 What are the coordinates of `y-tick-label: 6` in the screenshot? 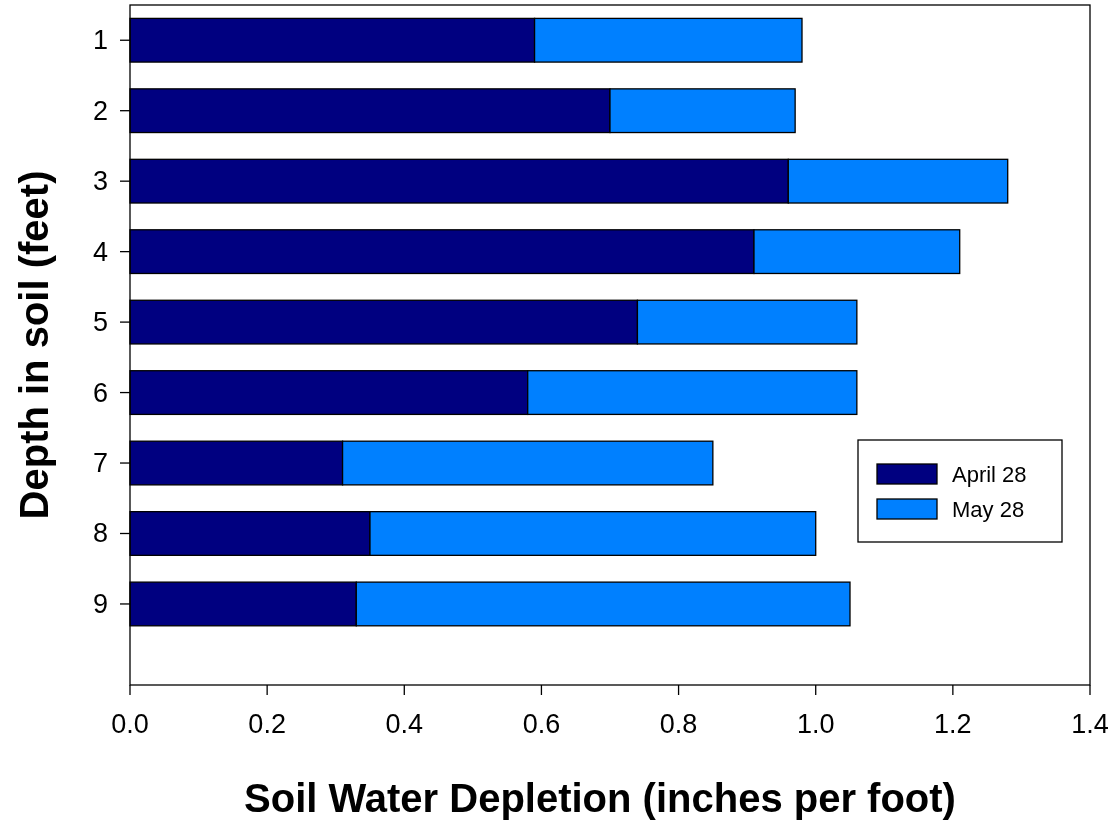 It's located at (100, 392).